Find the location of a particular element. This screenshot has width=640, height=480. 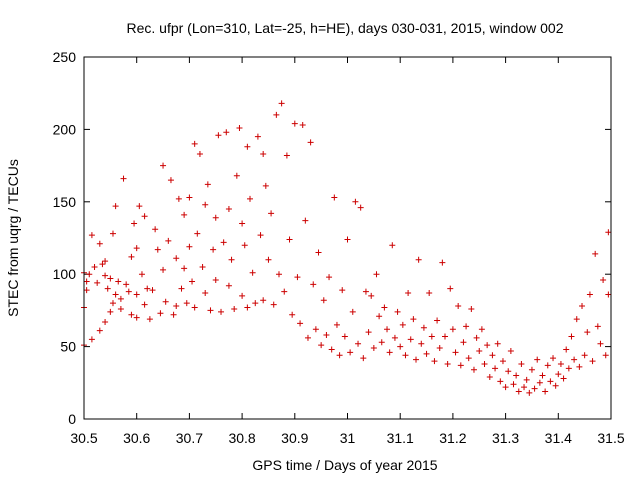

x-axis-label: GPS time / Days of year 2015 is located at coordinates (344, 465).